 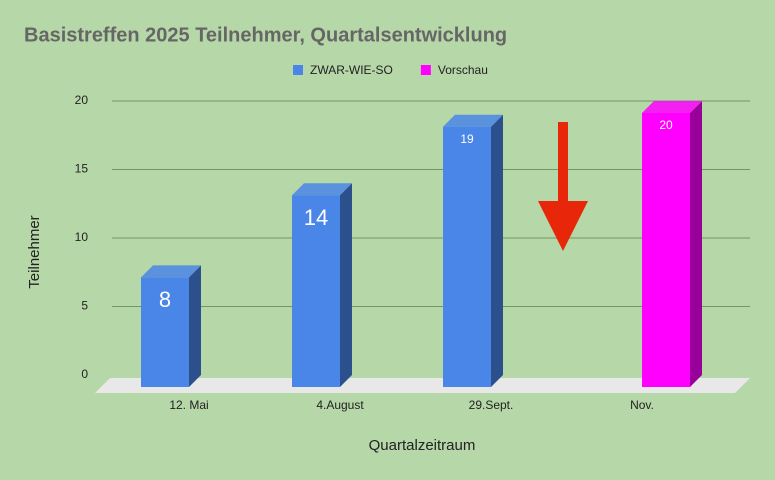 What do you see at coordinates (351, 70) in the screenshot?
I see `legend-label: ZWAR-WIE-SO` at bounding box center [351, 70].